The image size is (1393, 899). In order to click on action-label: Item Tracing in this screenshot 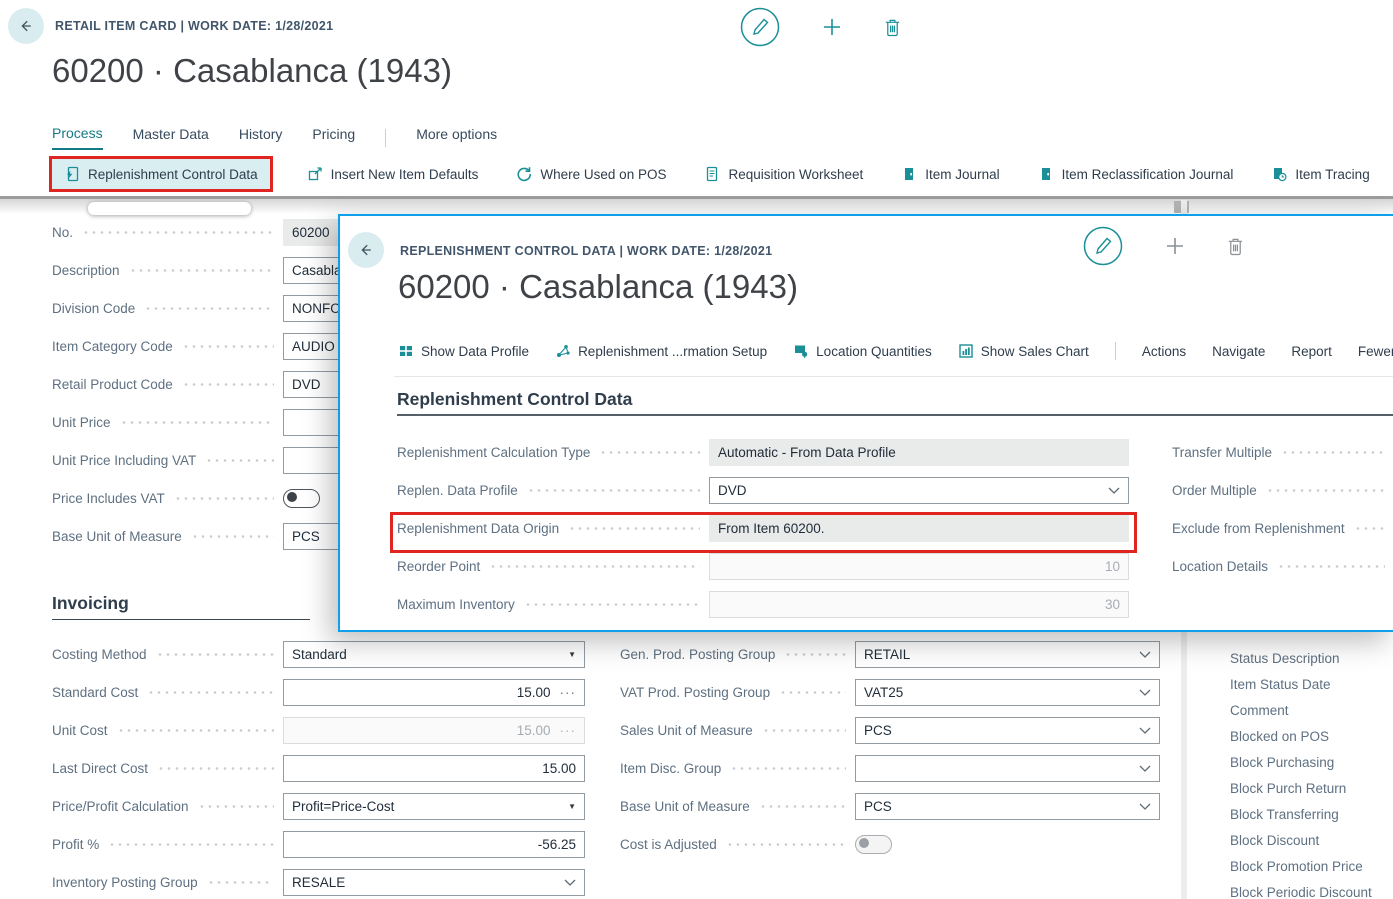, I will do `click(1332, 174)`.